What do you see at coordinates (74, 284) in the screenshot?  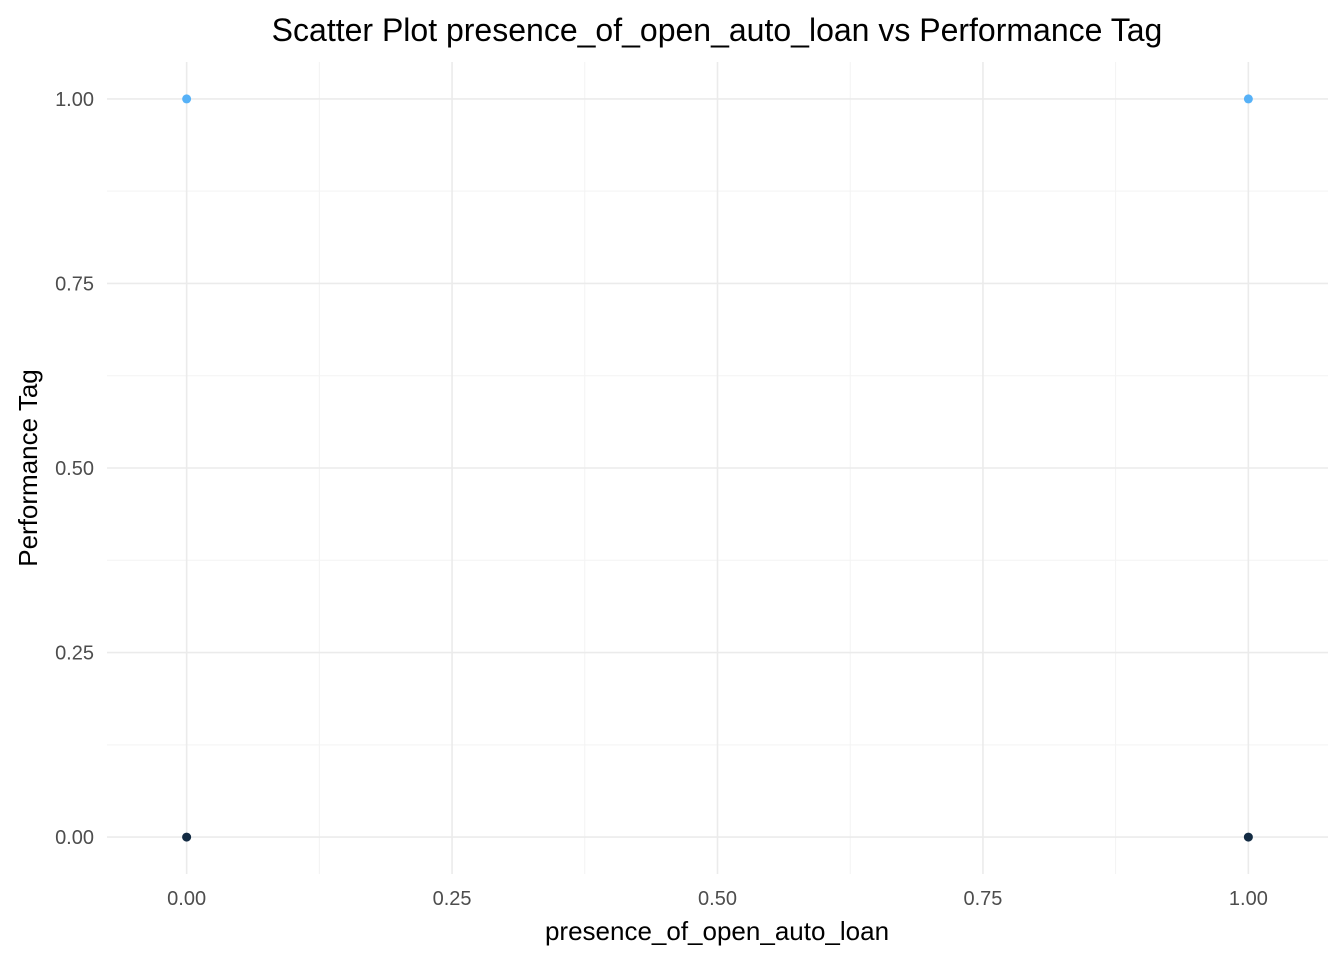 I see `y-tick-label: 0.75` at bounding box center [74, 284].